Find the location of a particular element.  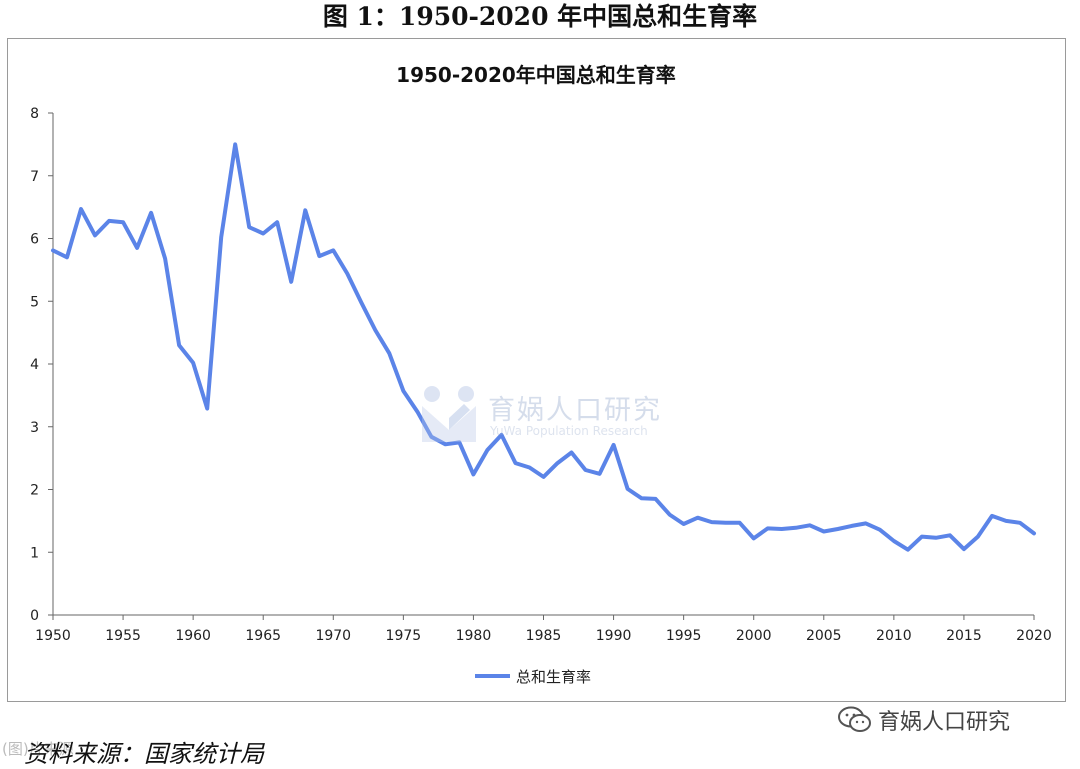

x-tick-label: 1955 is located at coordinates (123, 636).